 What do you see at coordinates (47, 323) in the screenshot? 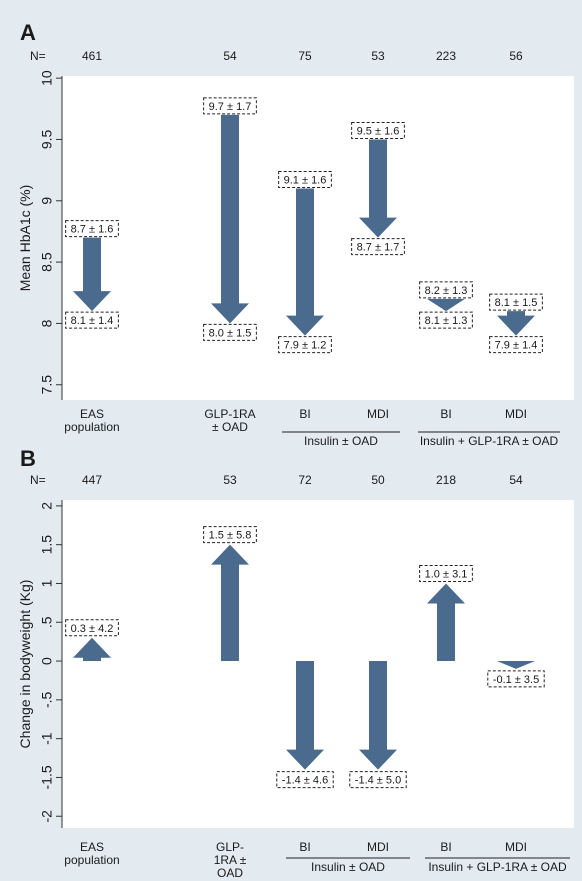
I see `y-tick-label: 8` at bounding box center [47, 323].